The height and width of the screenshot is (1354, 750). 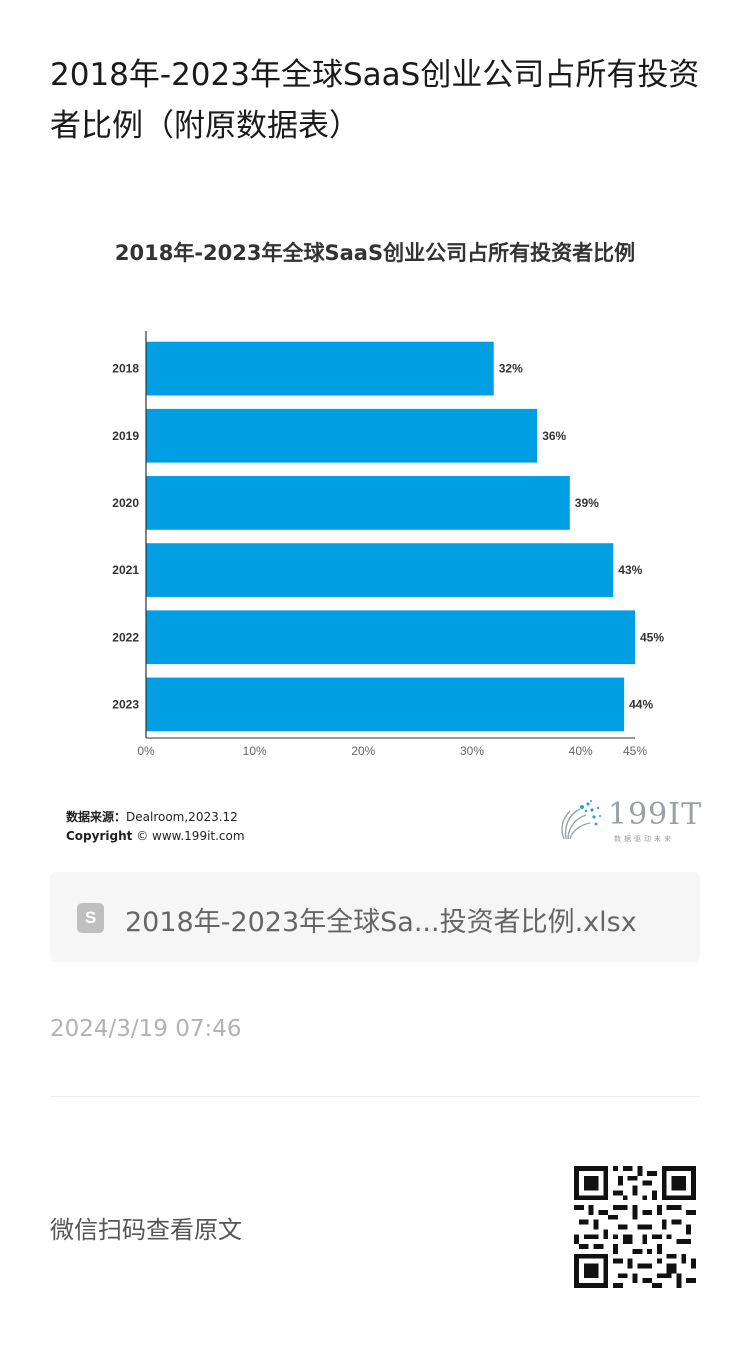 I want to click on page-title: 2018年-2023年全球SaaS创业公司占所有投资者比例（附原数据表）, so click(x=375, y=100).